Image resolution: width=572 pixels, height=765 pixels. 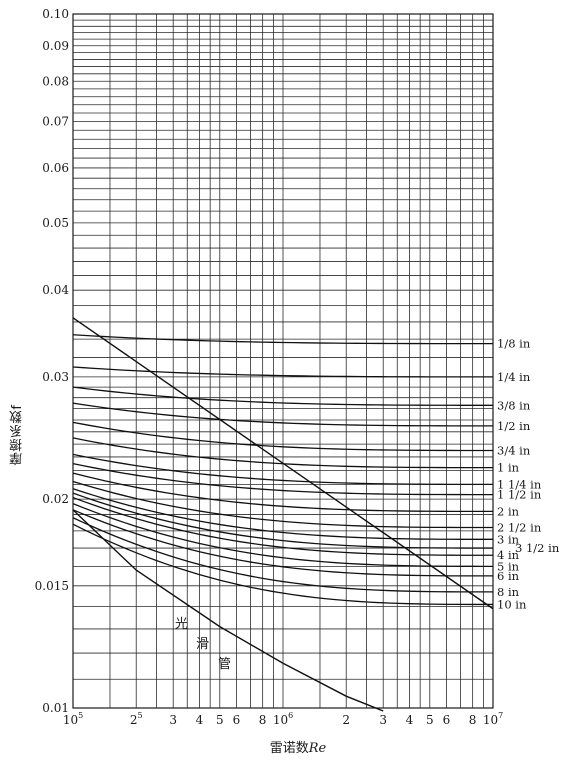 What do you see at coordinates (508, 576) in the screenshot?
I see `series-label-14: 6 in` at bounding box center [508, 576].